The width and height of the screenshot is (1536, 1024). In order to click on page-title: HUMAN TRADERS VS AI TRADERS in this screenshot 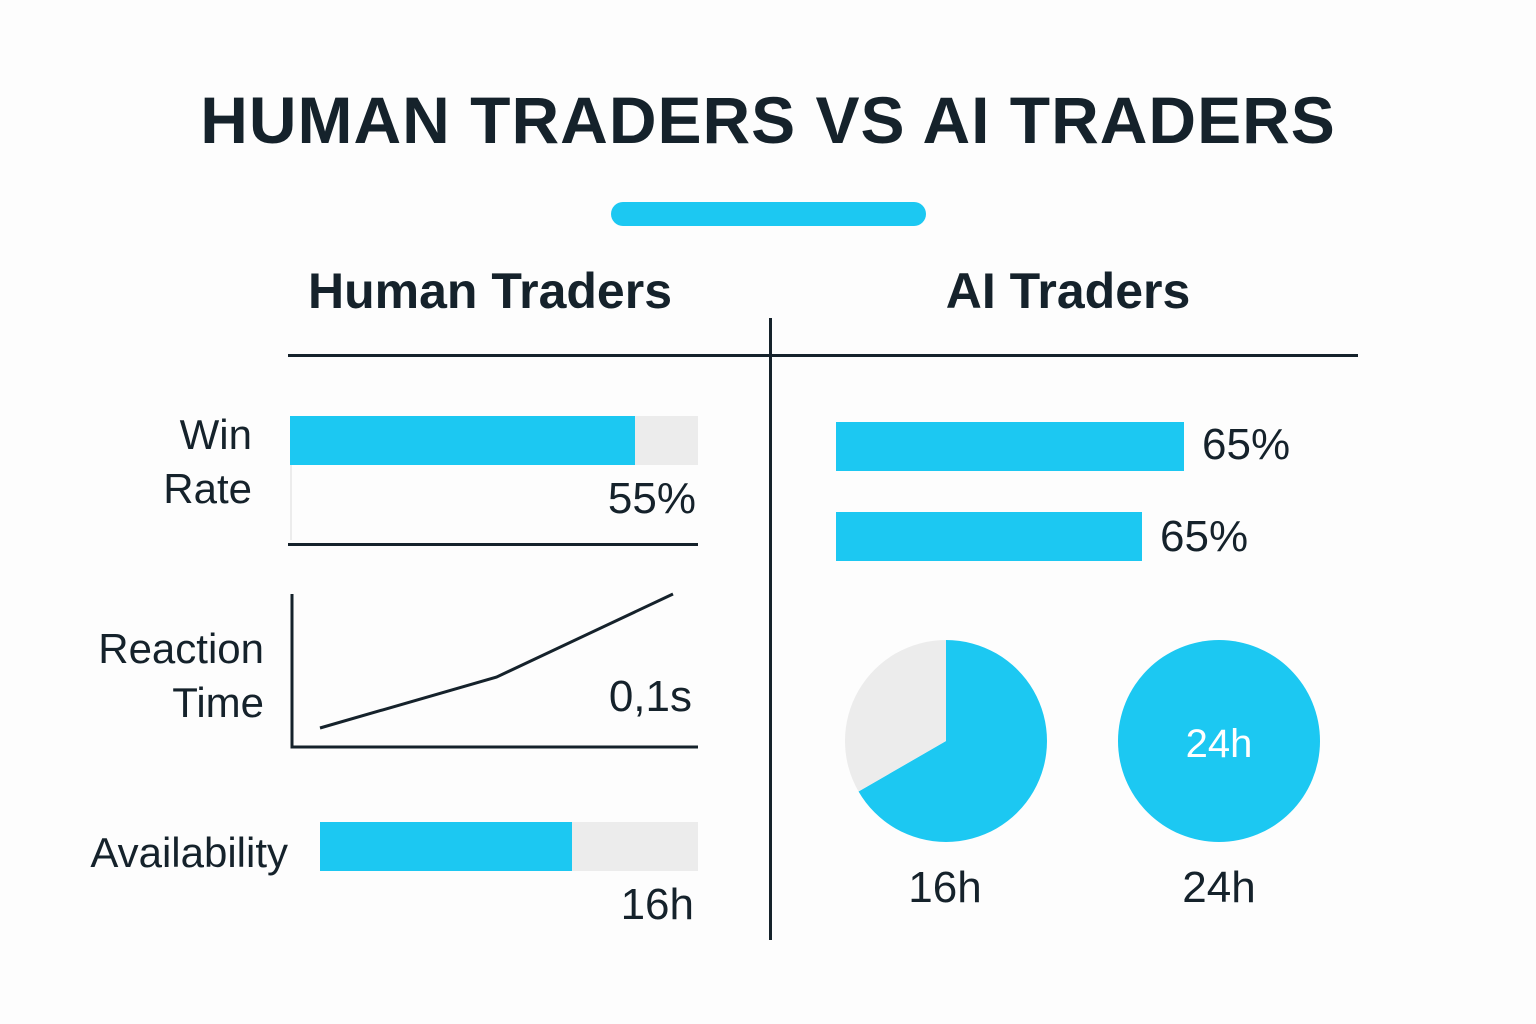, I will do `click(768, 120)`.